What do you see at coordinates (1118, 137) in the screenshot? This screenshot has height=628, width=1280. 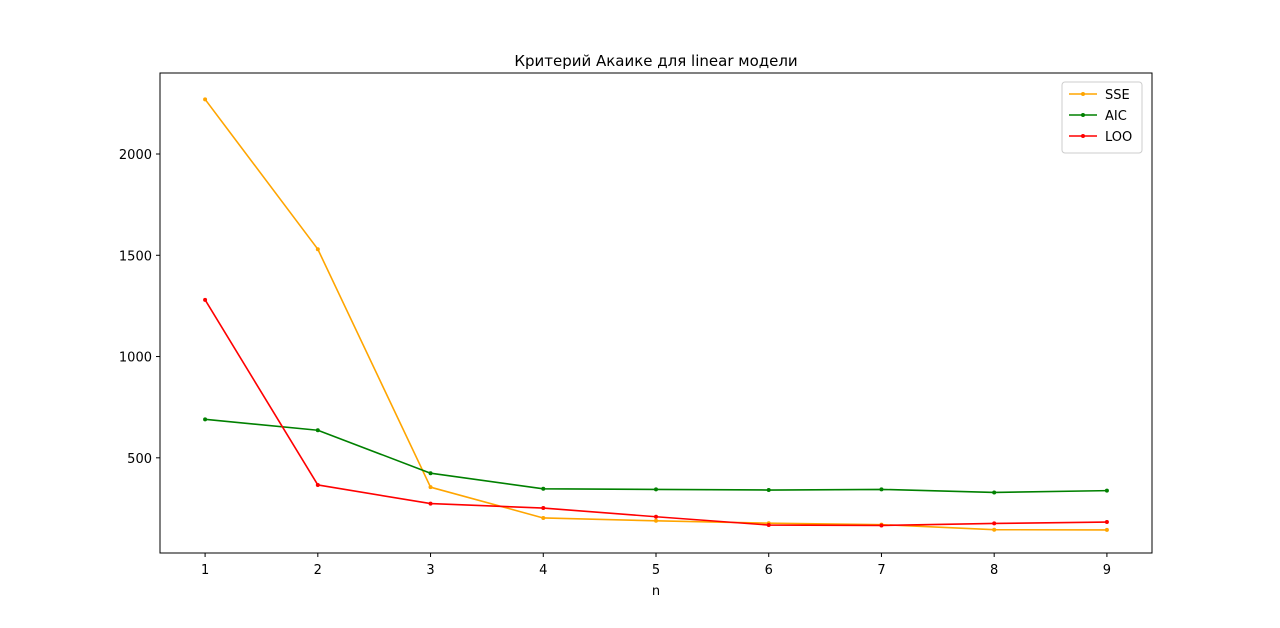 I see `legend-label-loo: LOO` at bounding box center [1118, 137].